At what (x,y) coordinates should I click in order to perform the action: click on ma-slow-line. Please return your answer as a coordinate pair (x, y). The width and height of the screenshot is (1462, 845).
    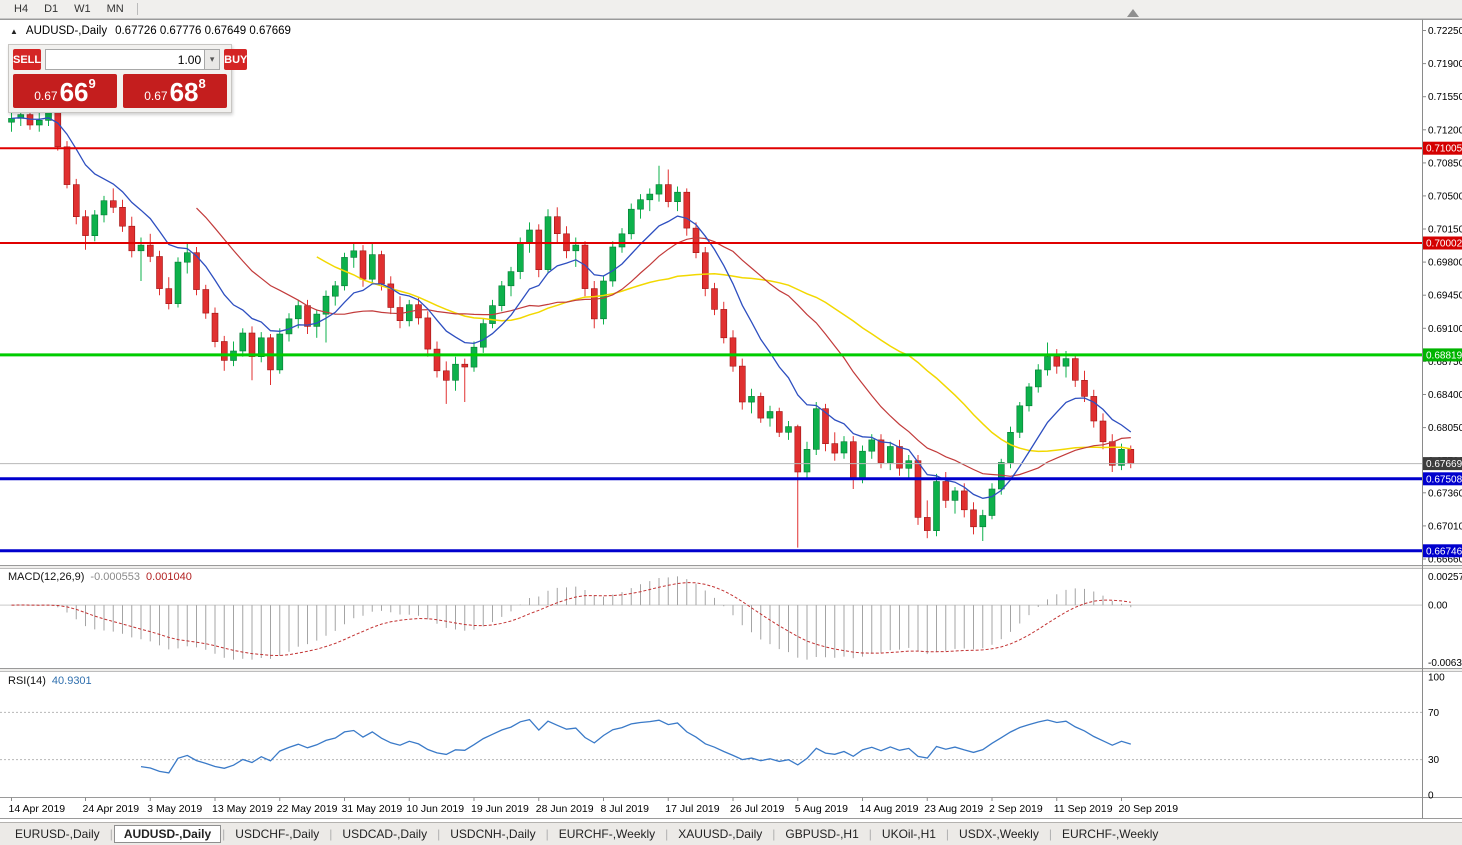
    Looking at the image, I should click on (723, 354).